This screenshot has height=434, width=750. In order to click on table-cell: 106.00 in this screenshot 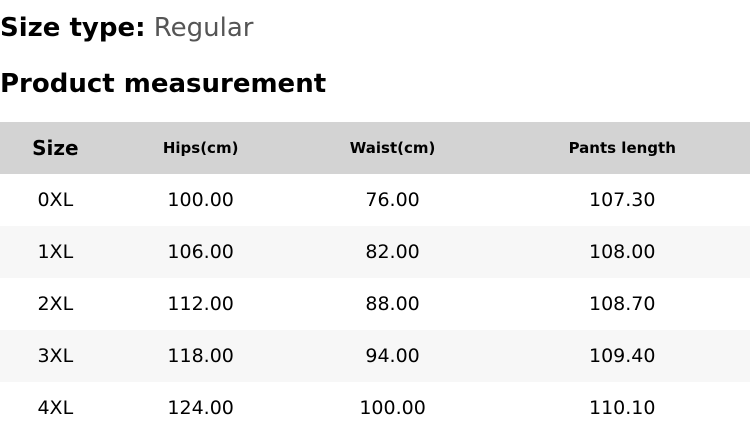, I will do `click(200, 252)`.